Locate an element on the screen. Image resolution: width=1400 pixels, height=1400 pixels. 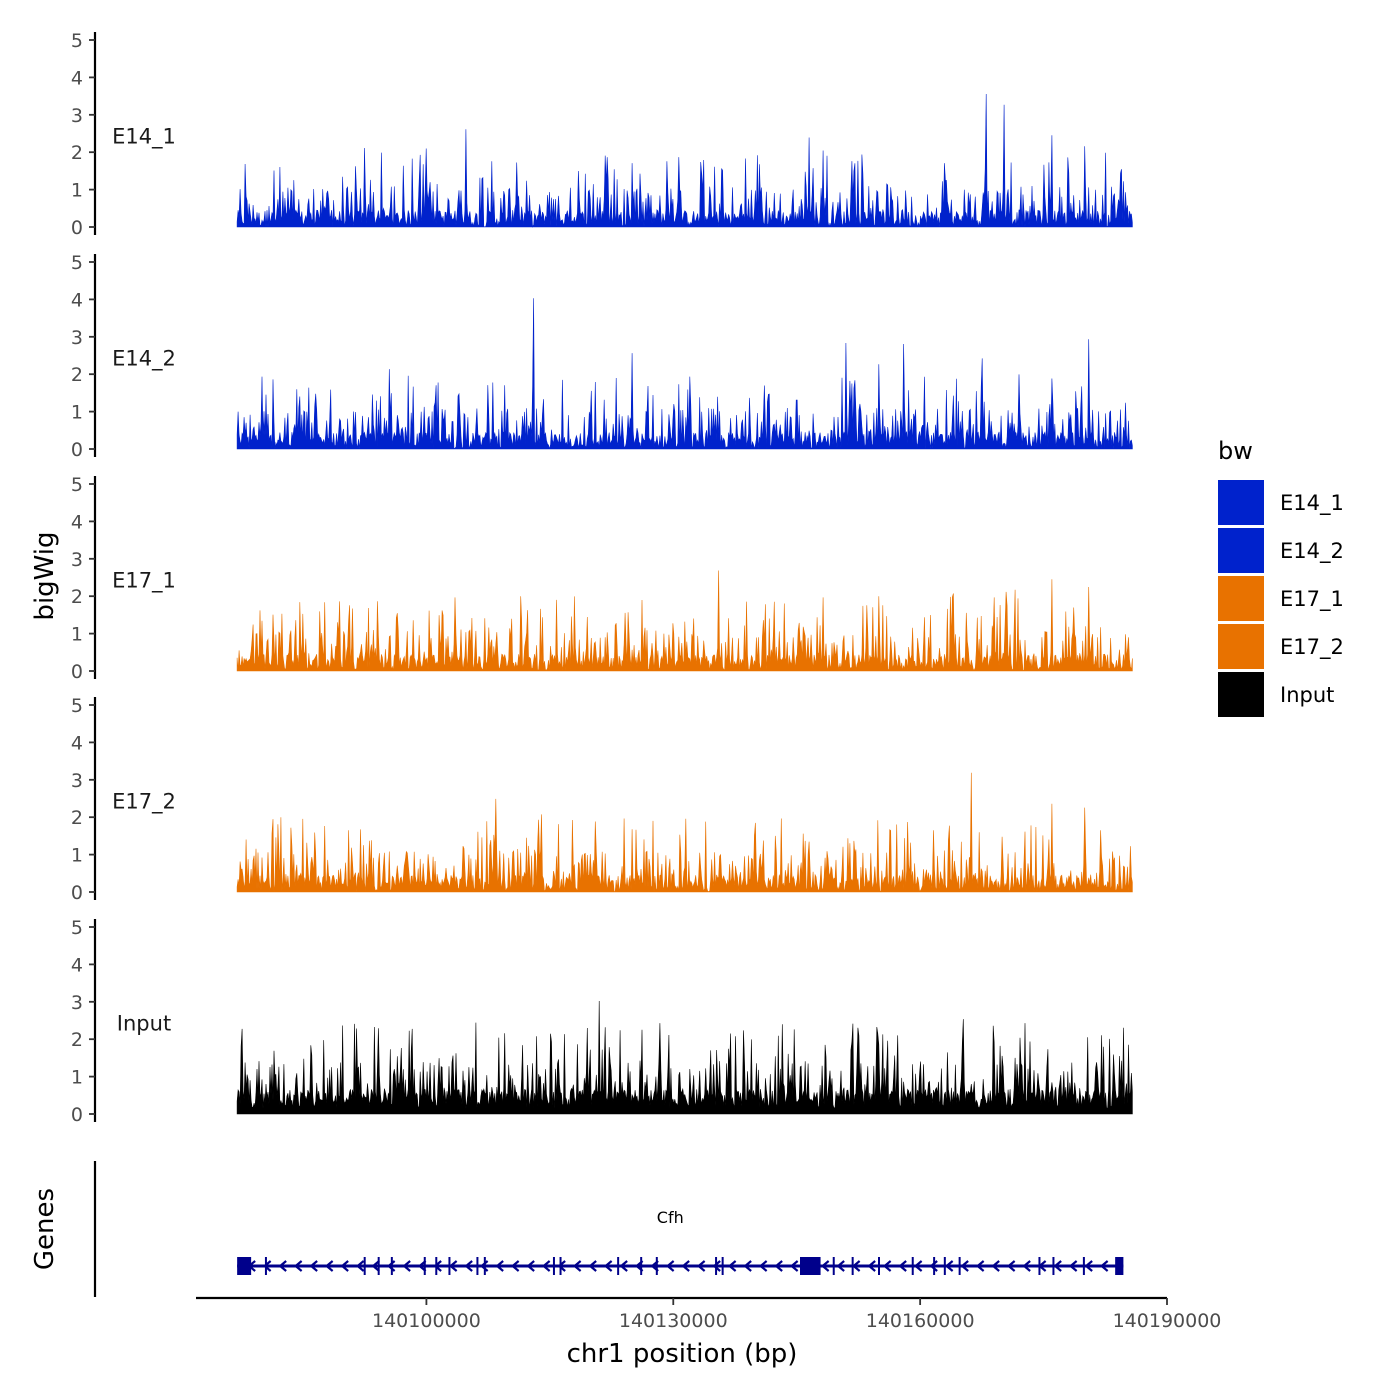
x-axis: 140100000 140130000 140160000 140190000 is located at coordinates (709, 1314).